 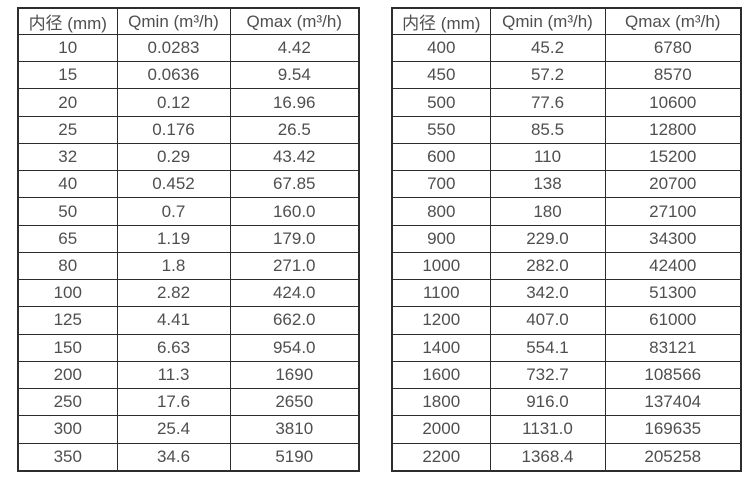 I want to click on qmin-cell: 1.8, so click(x=173, y=266).